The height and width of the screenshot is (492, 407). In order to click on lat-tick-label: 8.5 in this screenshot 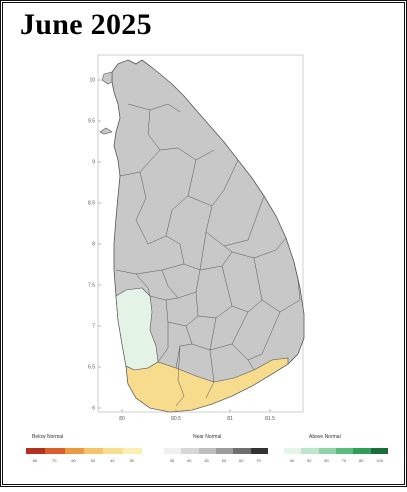, I will do `click(91, 204)`.